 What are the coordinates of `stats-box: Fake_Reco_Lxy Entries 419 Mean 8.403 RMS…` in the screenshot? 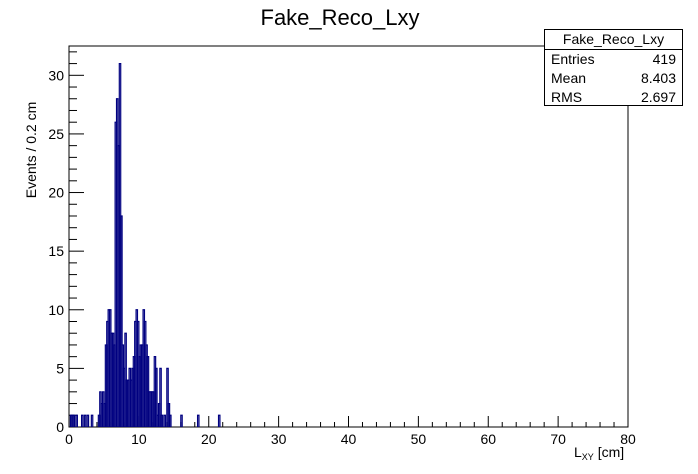 It's located at (613, 67).